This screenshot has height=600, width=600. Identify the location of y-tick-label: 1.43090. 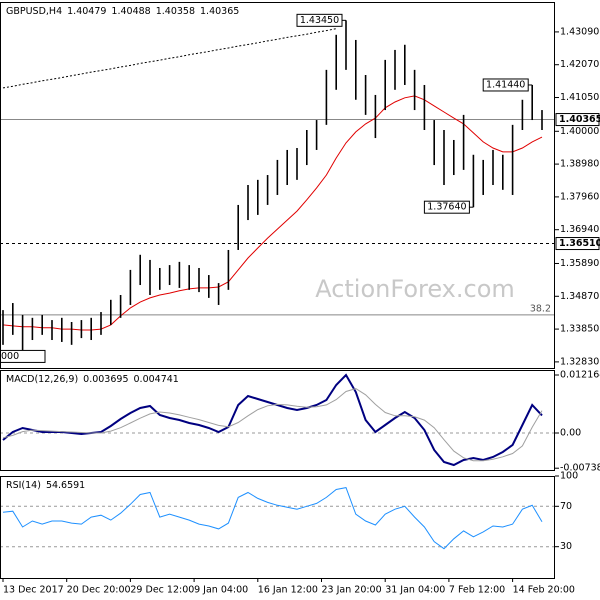
(579, 31).